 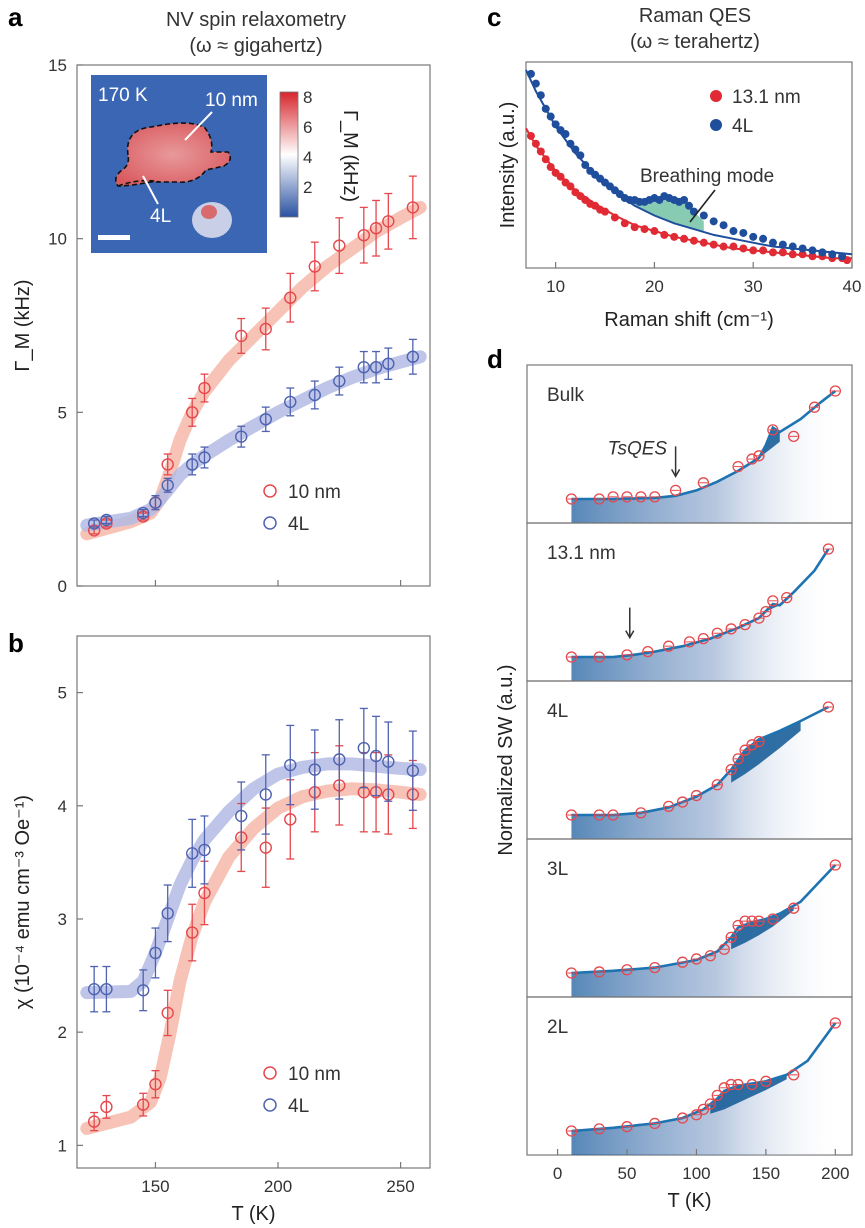 I want to click on colorbar-label: Γ_M (kHz), so click(x=350, y=156).